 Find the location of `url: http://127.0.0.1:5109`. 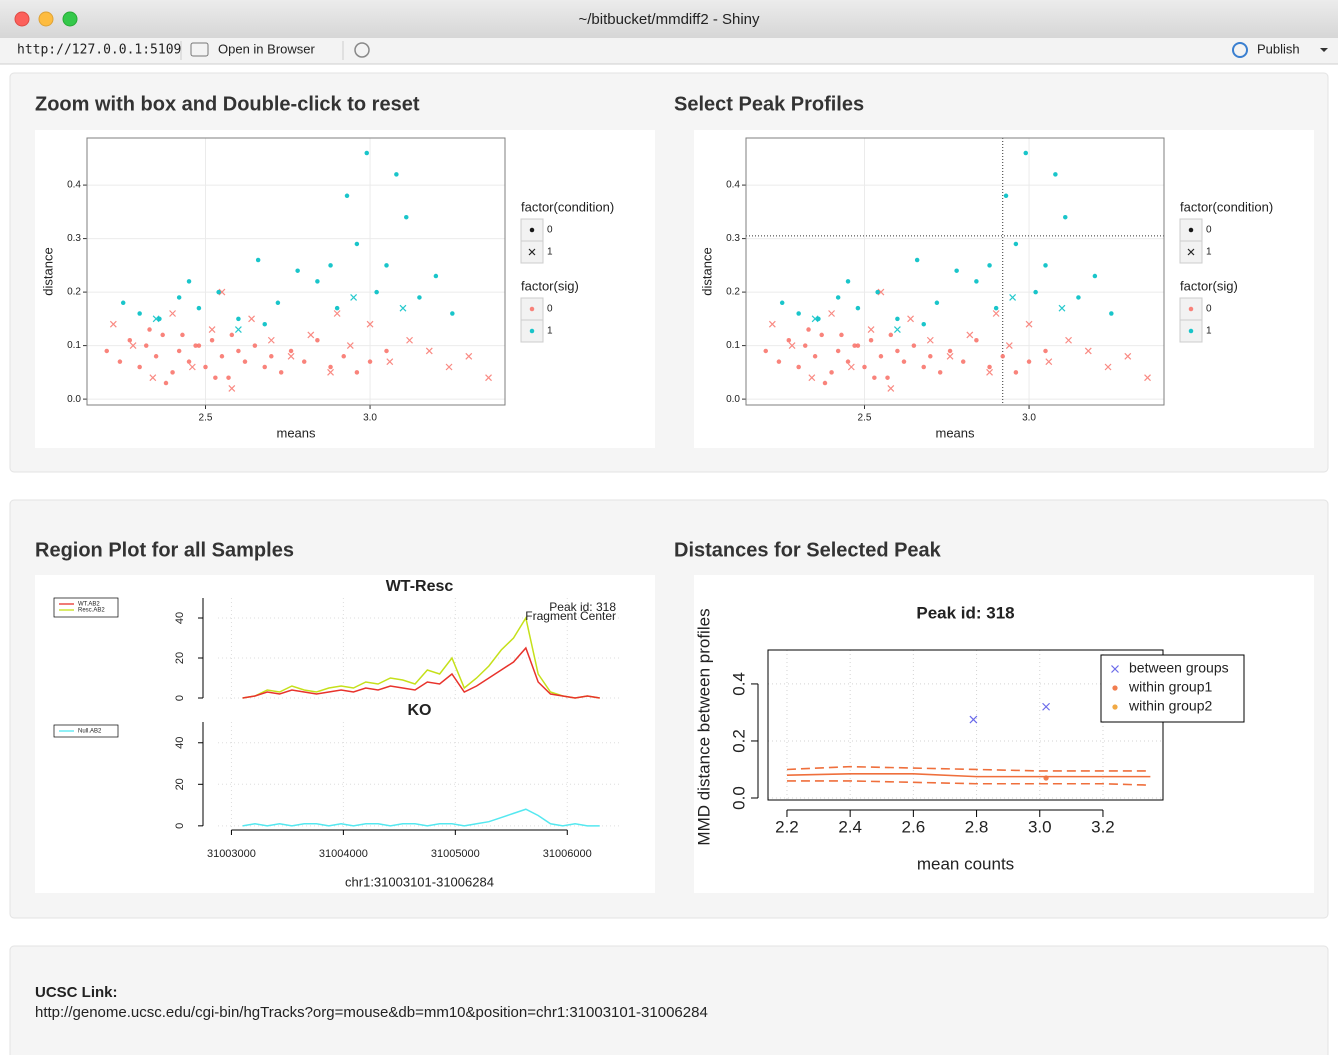

url: http://127.0.0.1:5109 is located at coordinates (99, 50).